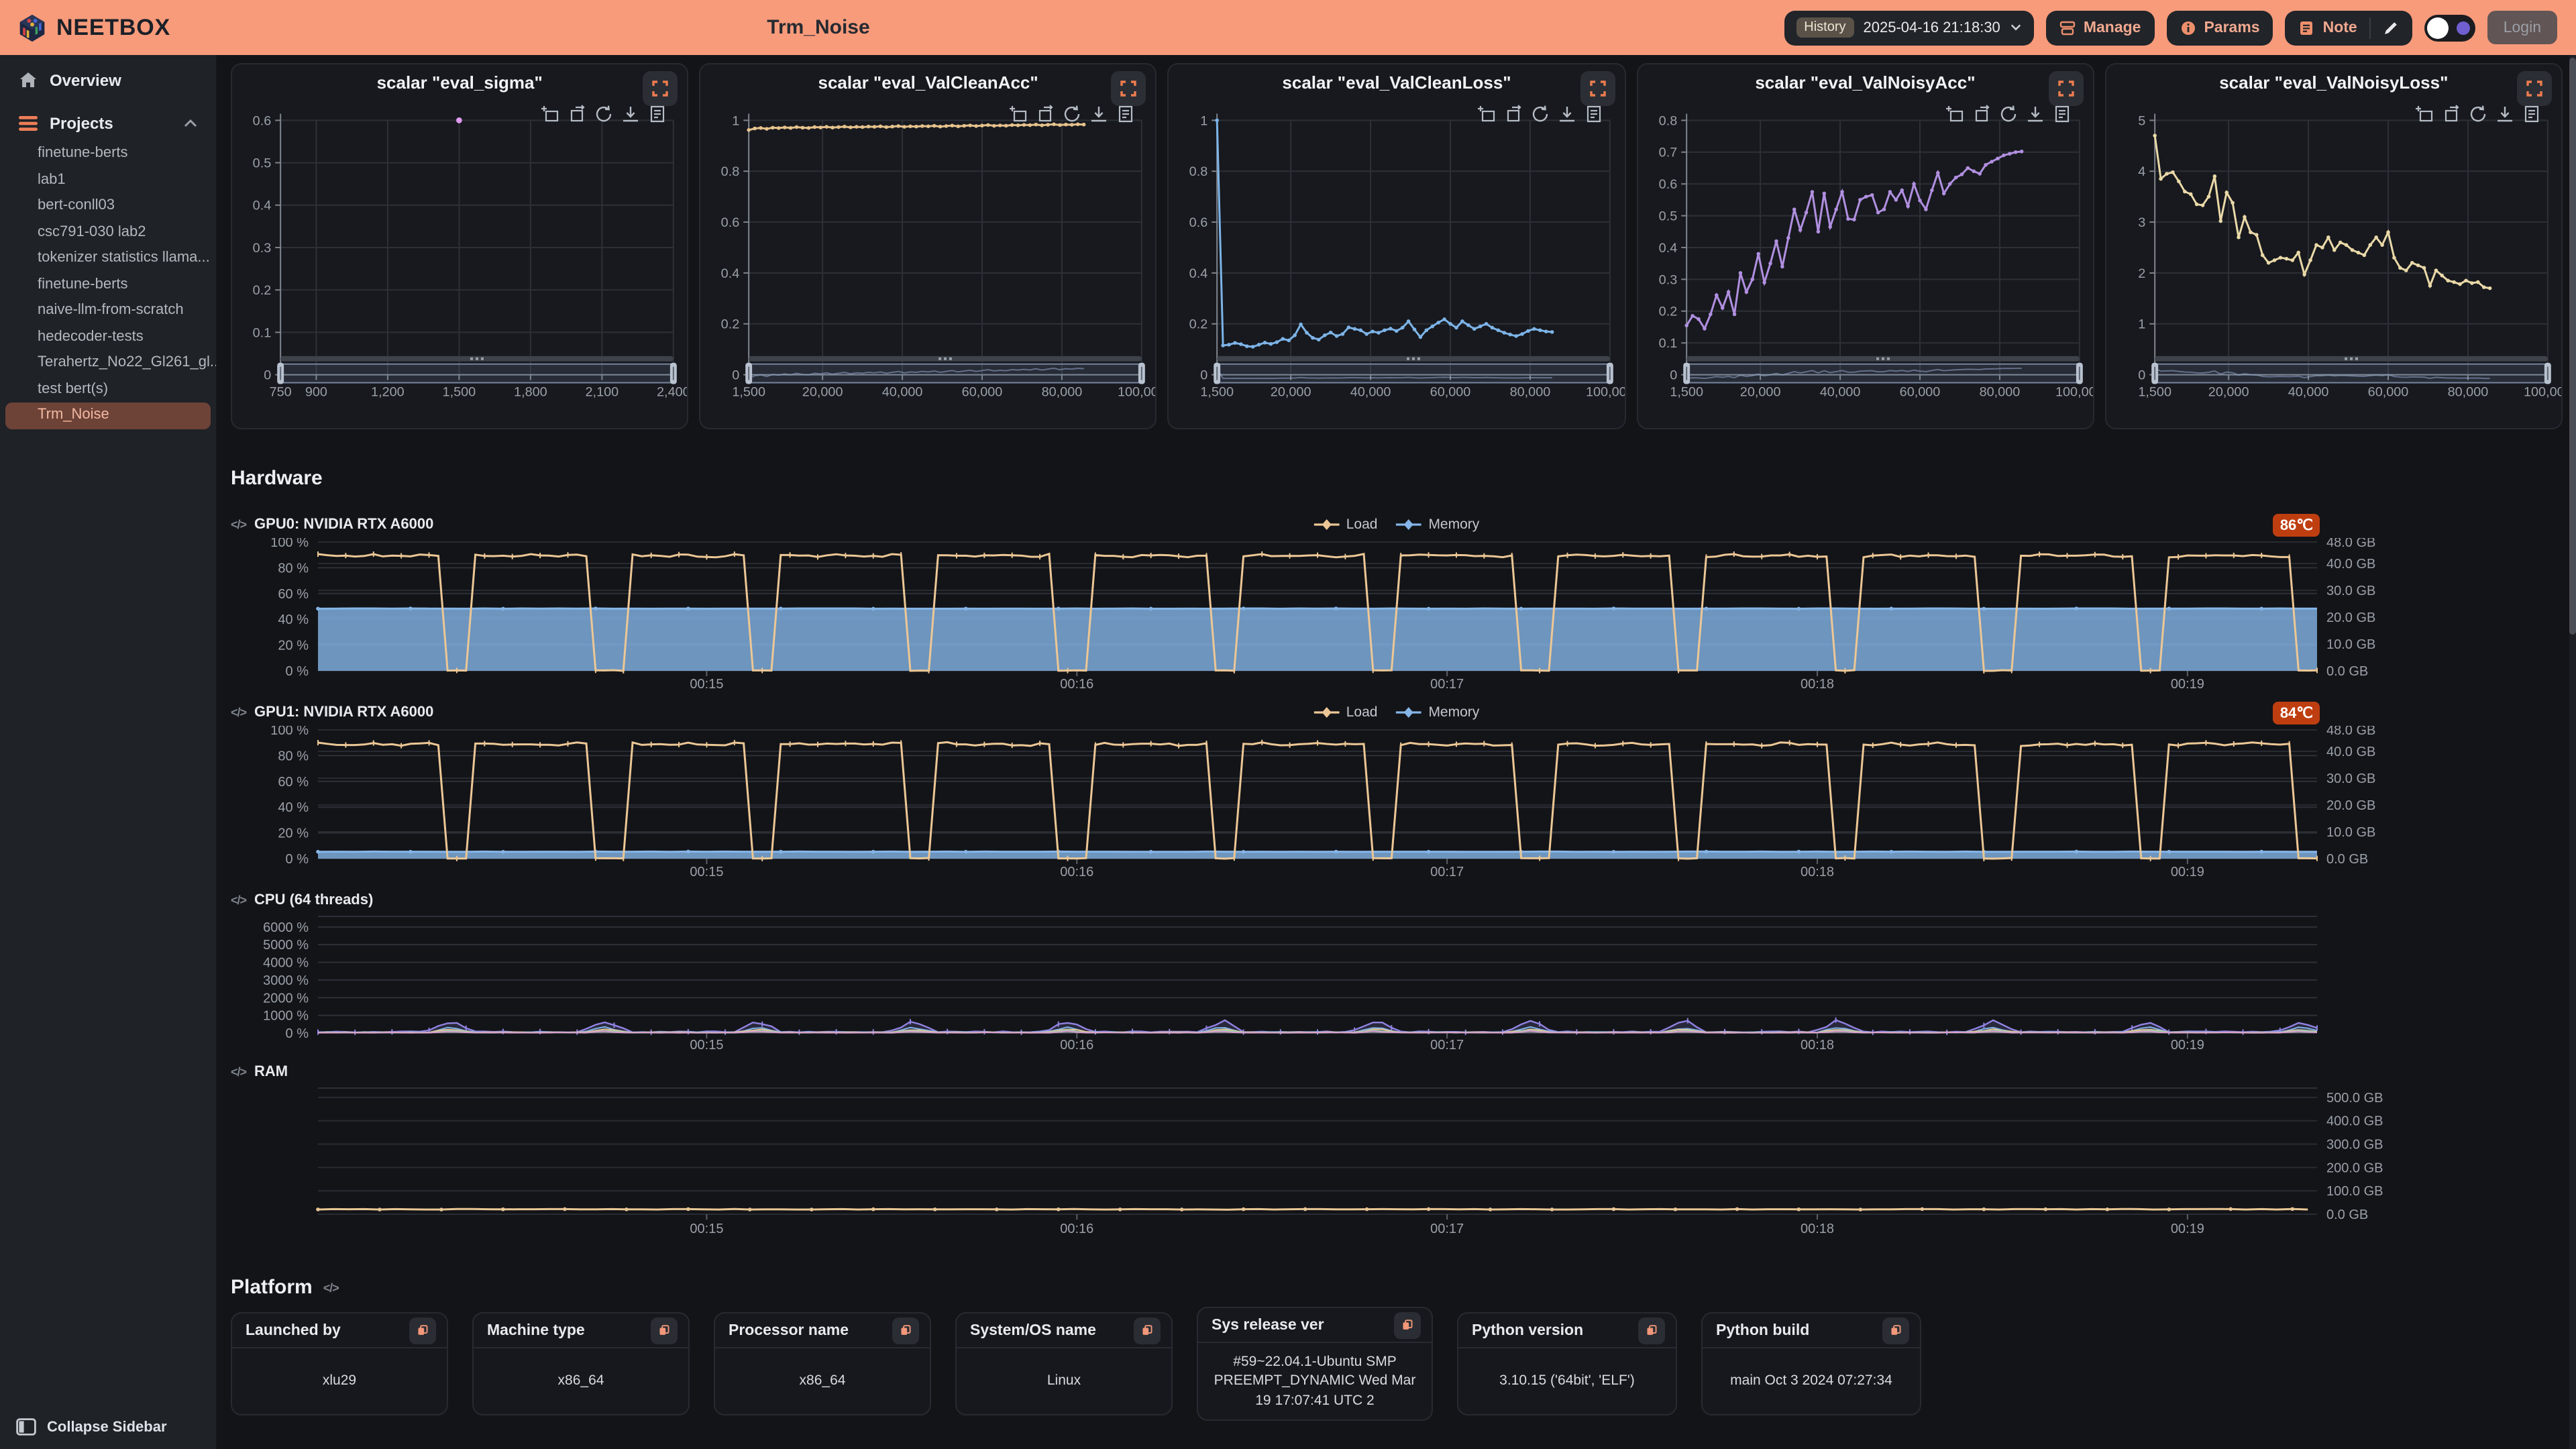 This screenshot has width=2576, height=1449. What do you see at coordinates (1396, 82) in the screenshot?
I see `chart-title: scalar "eval_ValCleanLoss"` at bounding box center [1396, 82].